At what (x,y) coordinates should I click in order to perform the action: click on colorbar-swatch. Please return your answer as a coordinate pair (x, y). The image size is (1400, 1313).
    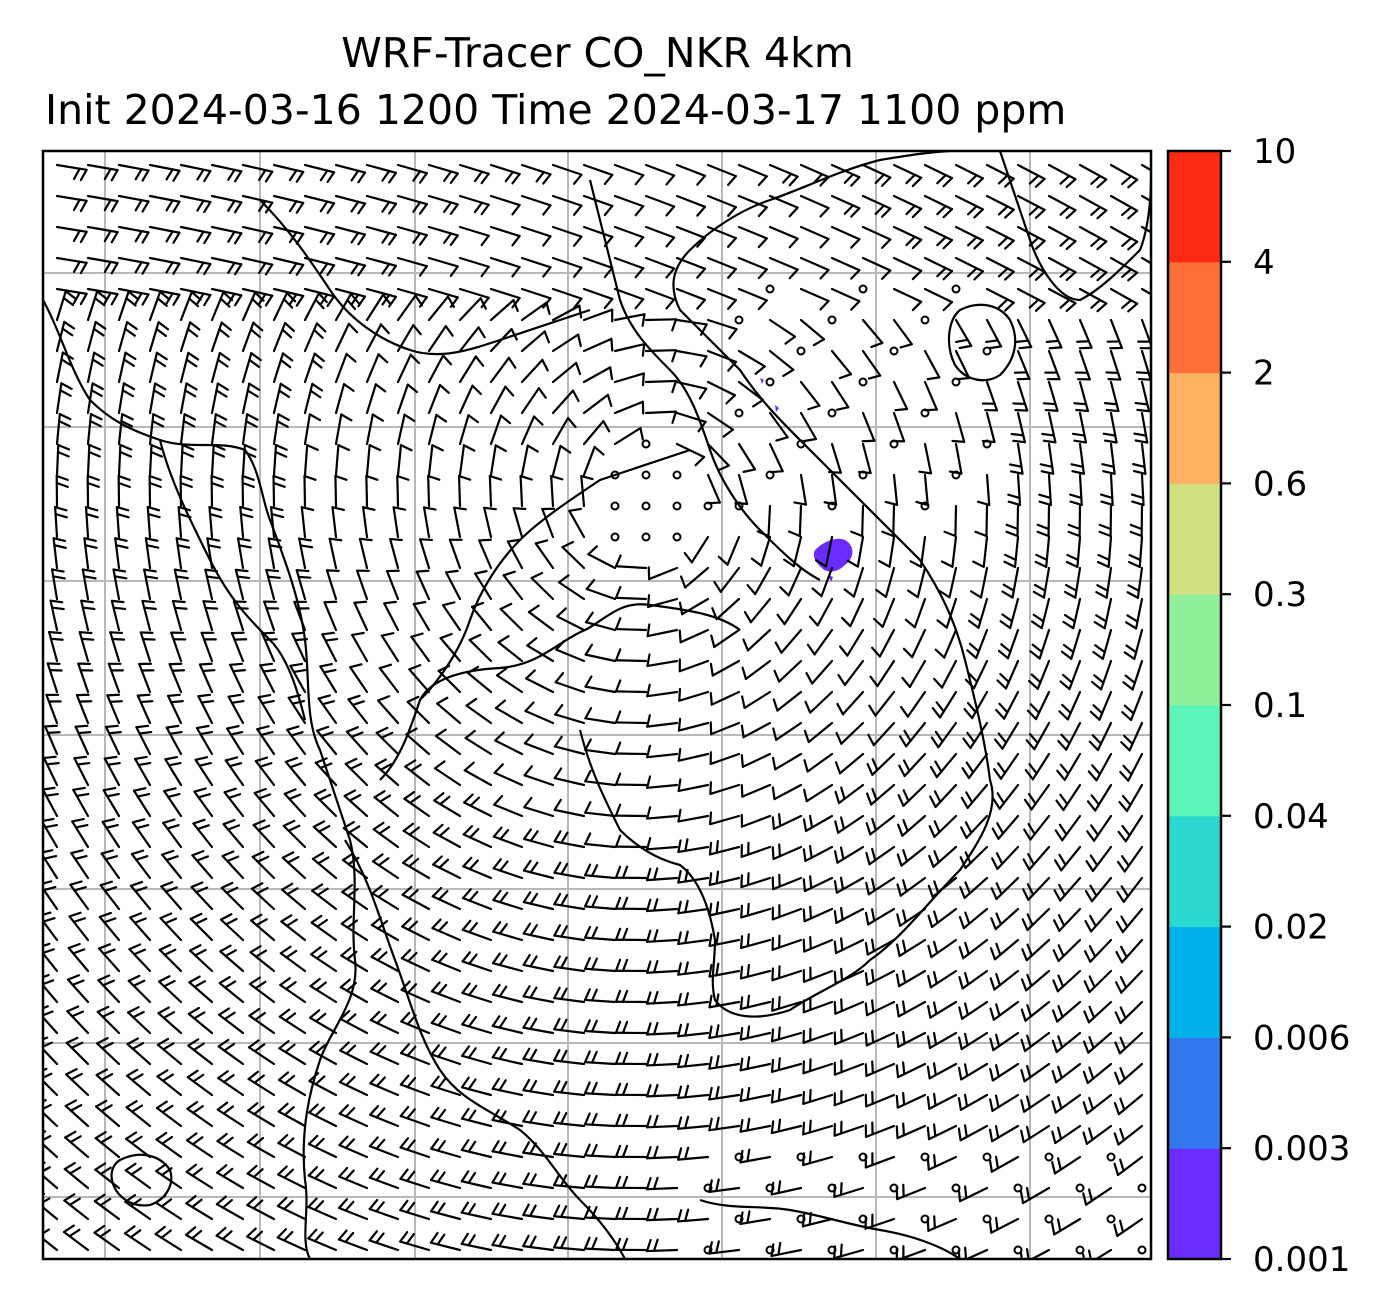
    Looking at the image, I should click on (1194, 317).